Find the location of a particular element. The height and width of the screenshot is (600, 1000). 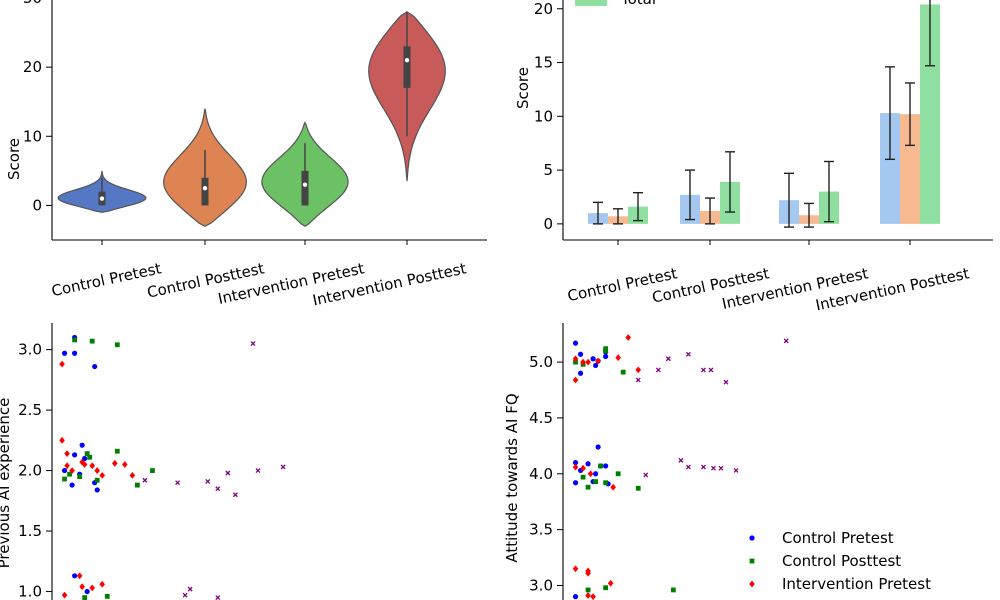

y-tick-label: 10 is located at coordinates (543, 116).